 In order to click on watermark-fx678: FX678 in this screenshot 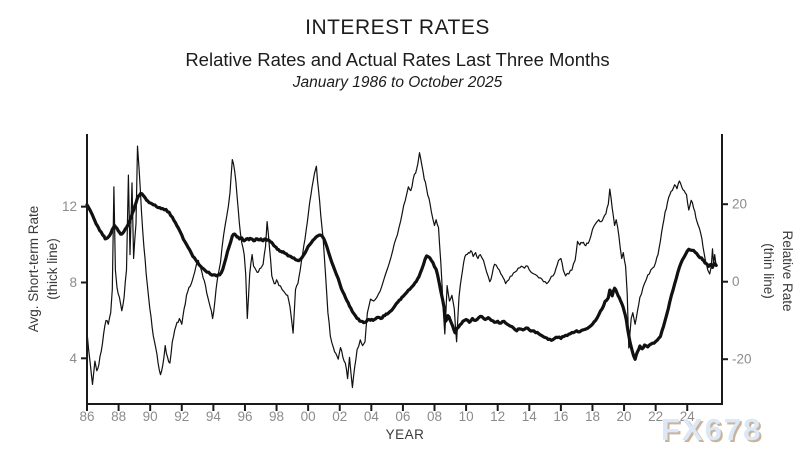, I will do `click(712, 429)`.